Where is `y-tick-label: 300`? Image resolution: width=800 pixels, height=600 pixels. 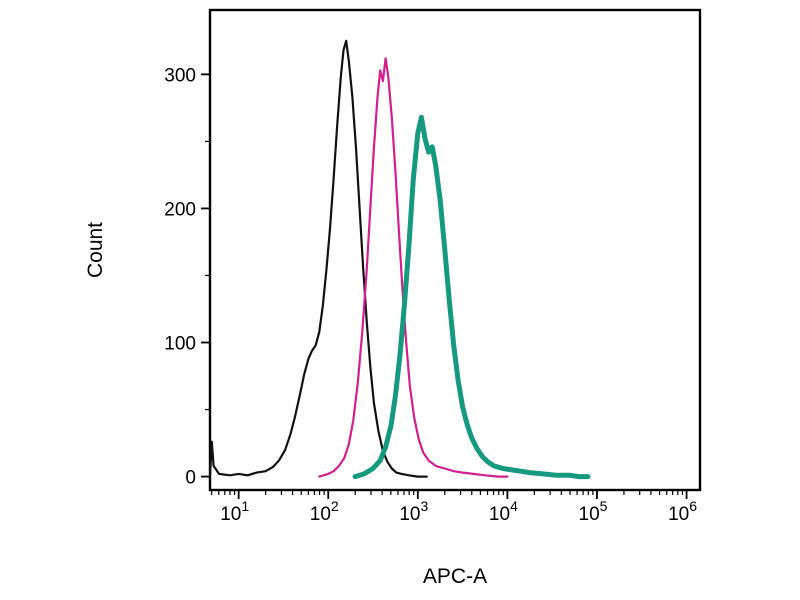
y-tick-label: 300 is located at coordinates (180, 75).